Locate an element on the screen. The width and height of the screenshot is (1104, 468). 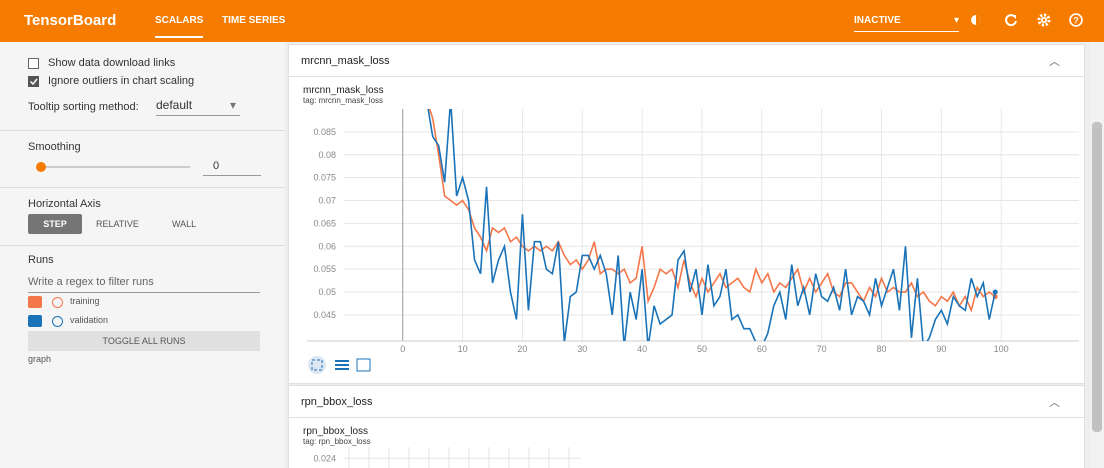
smoothing-section: Smoothing 0 is located at coordinates (142, 159).